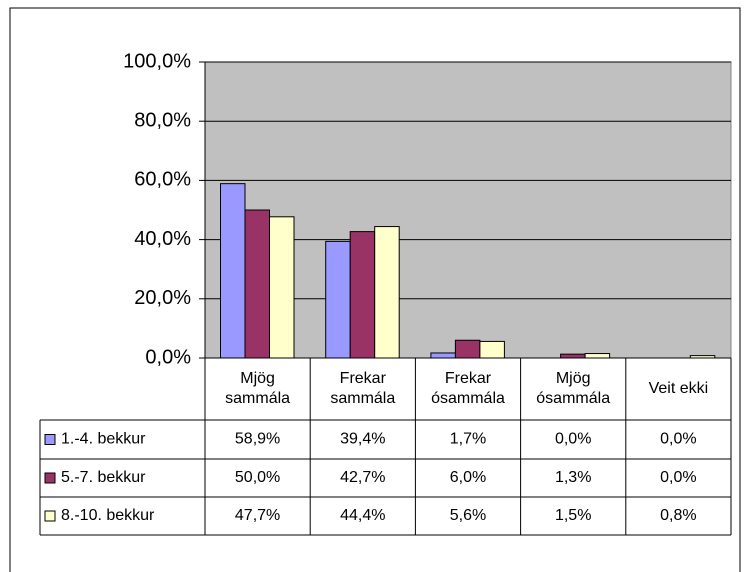 This screenshot has height=572, width=747. Describe the element at coordinates (362, 515) in the screenshot. I see `data-label: 44,4%` at that location.